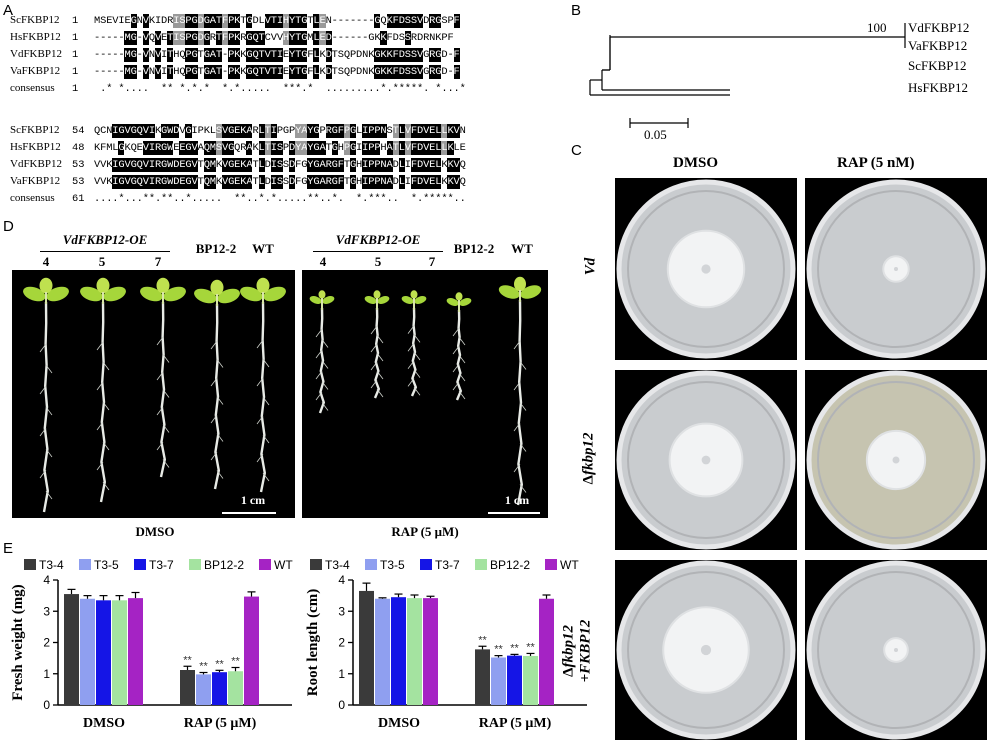  Describe the element at coordinates (517, 500) in the screenshot. I see `scale-label-rap: 1 cm` at that location.